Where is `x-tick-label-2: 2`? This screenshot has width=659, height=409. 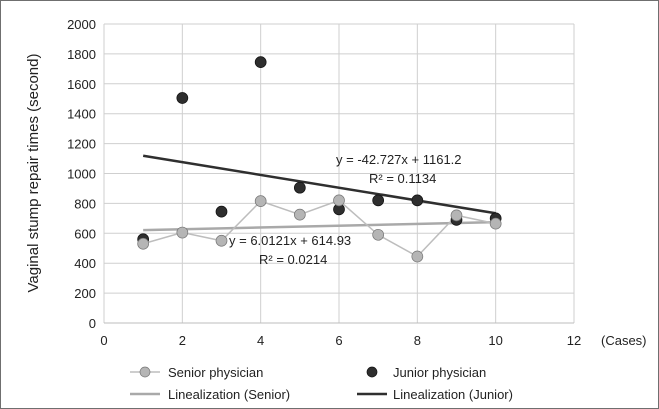
x-tick-label-2: 2 is located at coordinates (182, 340).